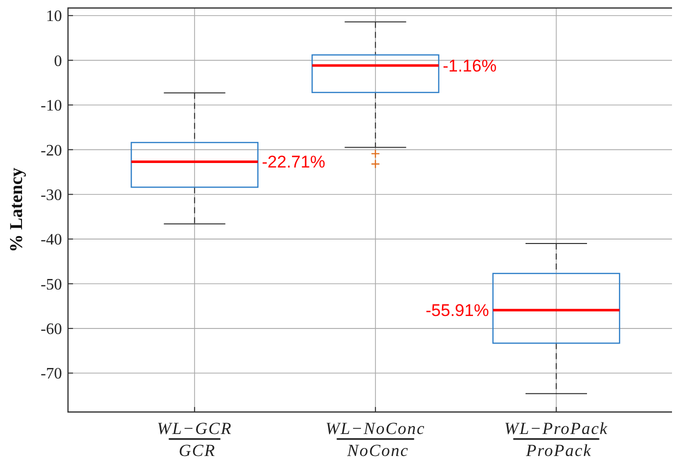 This screenshot has width=675, height=460. I want to click on y-tick-label: -30, so click(51, 195).